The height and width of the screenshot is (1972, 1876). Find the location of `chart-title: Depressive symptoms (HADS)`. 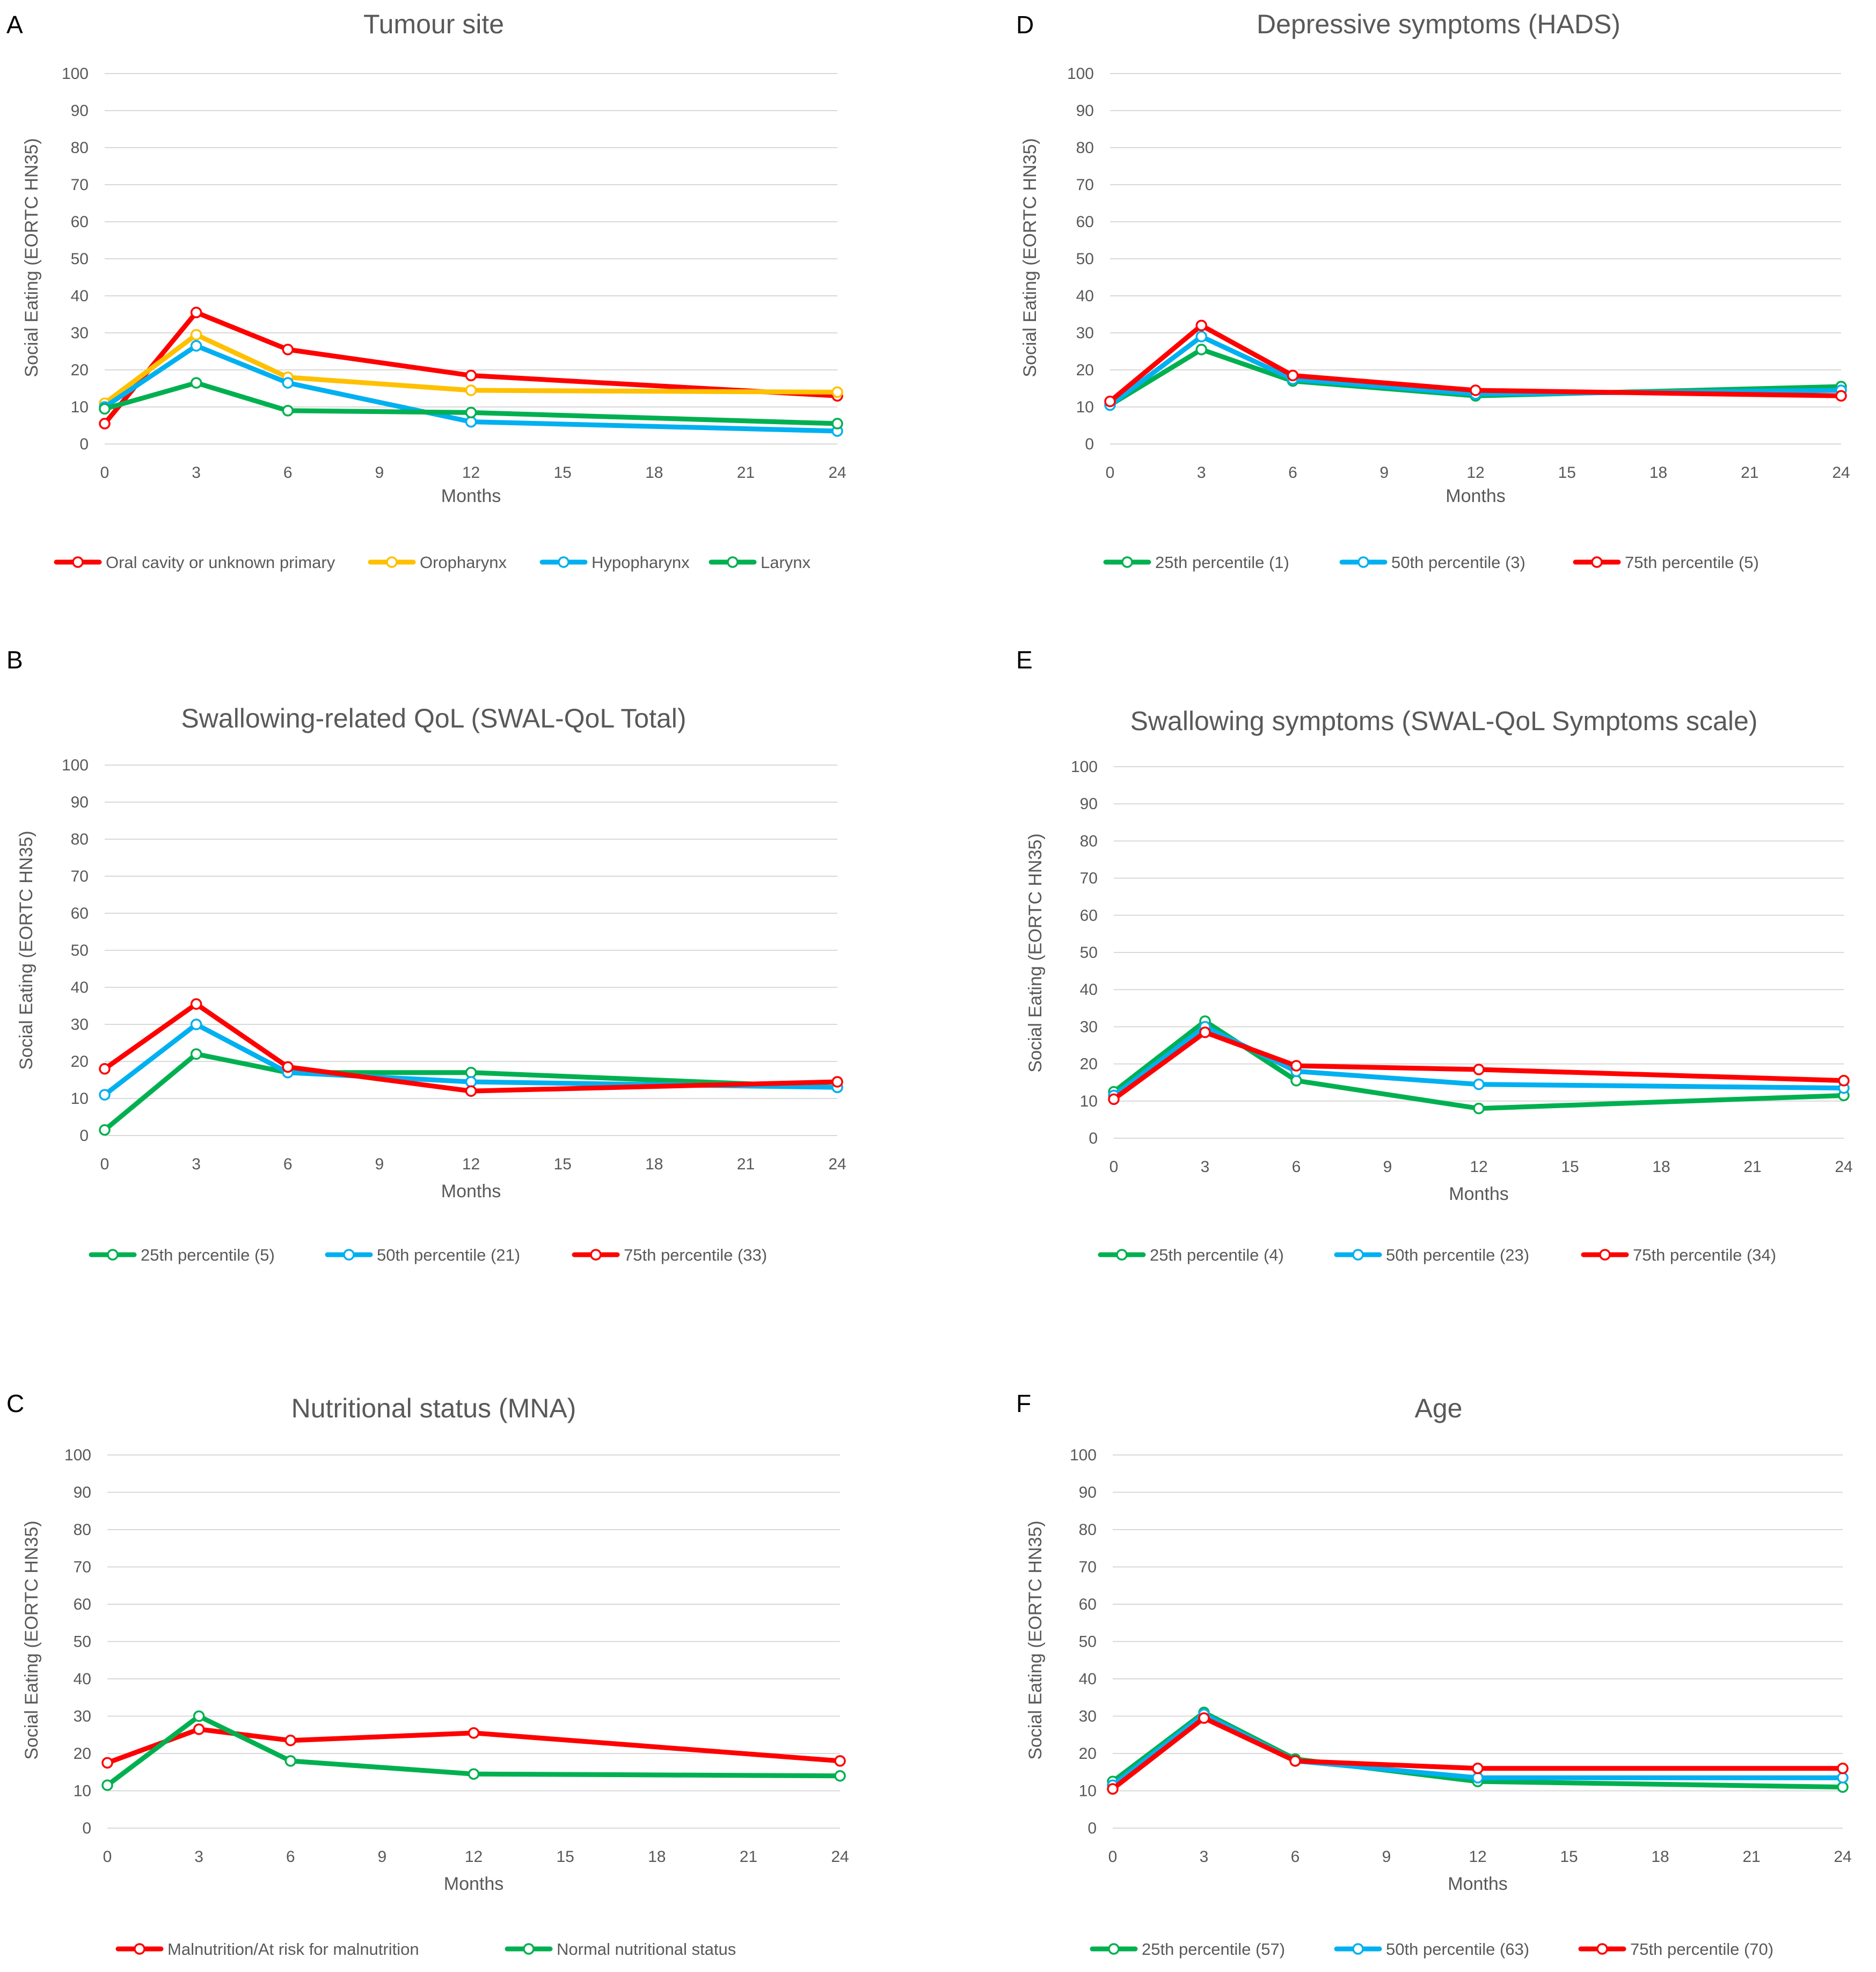

chart-title: Depressive symptoms (HADS) is located at coordinates (1439, 24).